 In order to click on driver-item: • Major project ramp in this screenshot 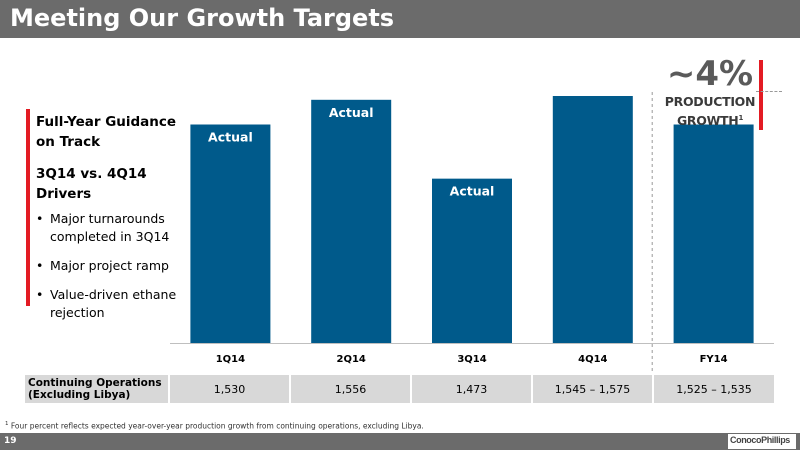, I will do `click(102, 265)`.